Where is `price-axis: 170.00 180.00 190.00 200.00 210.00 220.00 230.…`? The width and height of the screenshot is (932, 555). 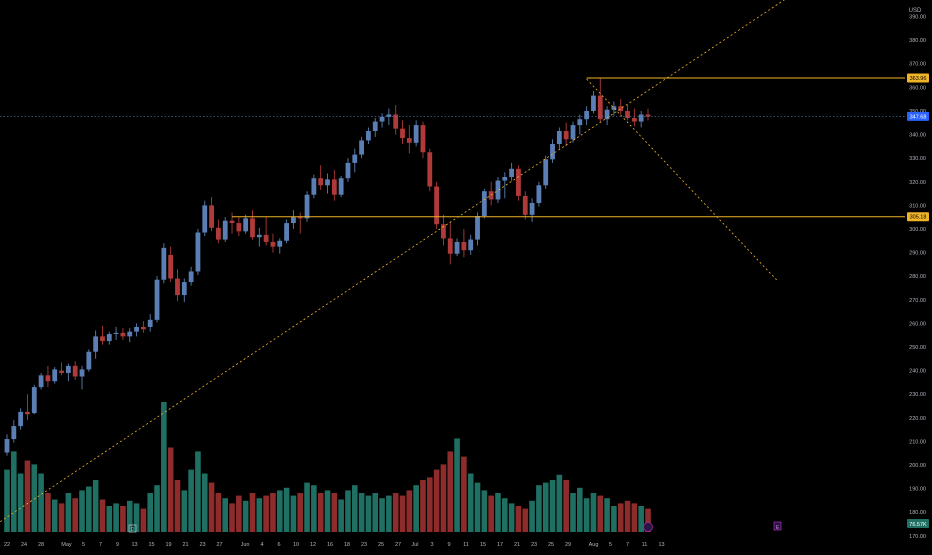
price-axis: 170.00 180.00 190.00 200.00 210.00 220.00 230.… is located at coordinates (917, 277).